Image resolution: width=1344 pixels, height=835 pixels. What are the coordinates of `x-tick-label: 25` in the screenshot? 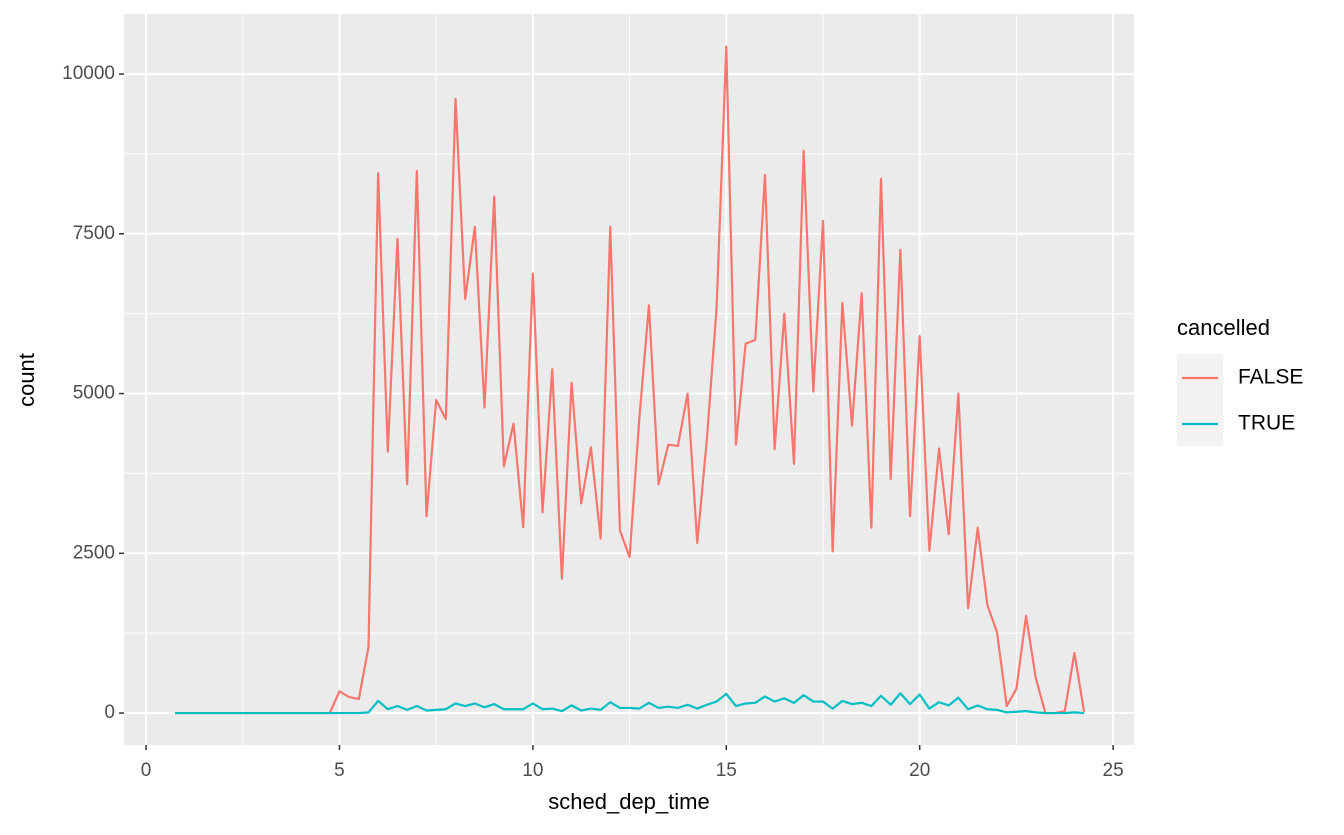 It's located at (1113, 770).